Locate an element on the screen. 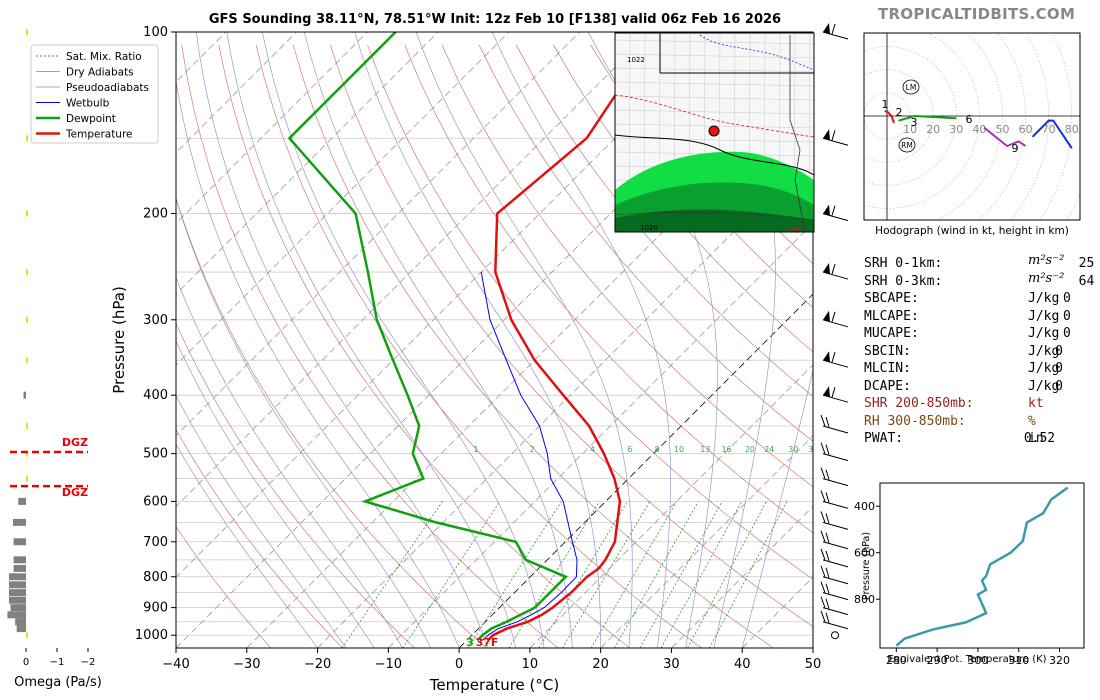 This screenshot has height=700, width=1100. omega-tick-label: −2 is located at coordinates (88, 662).